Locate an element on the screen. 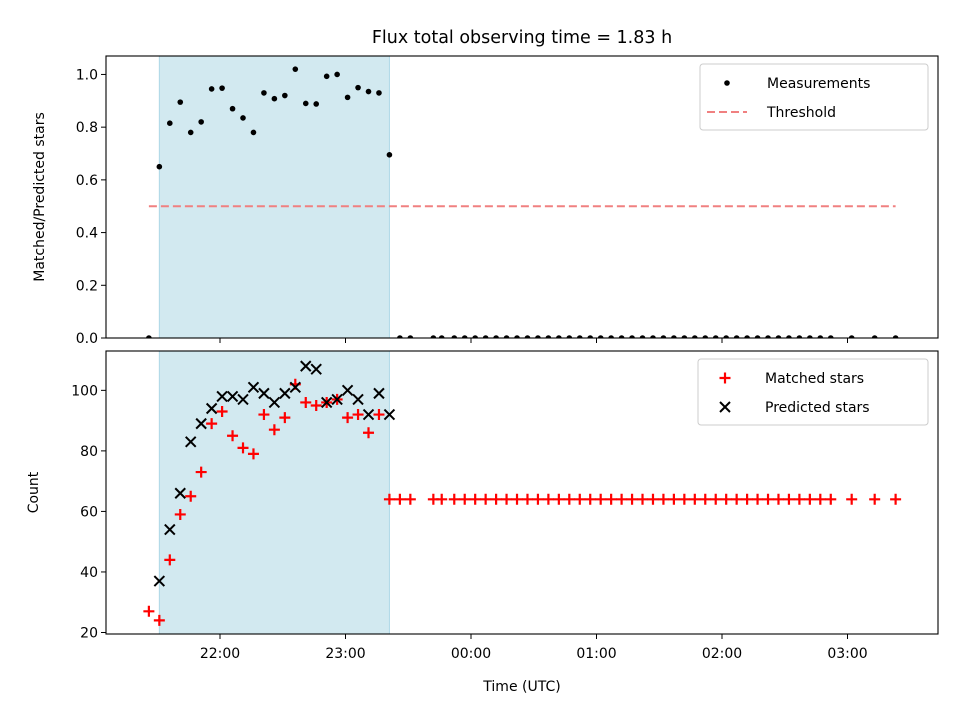 The image size is (960, 720). y-tick-label: 80 is located at coordinates (89, 452).